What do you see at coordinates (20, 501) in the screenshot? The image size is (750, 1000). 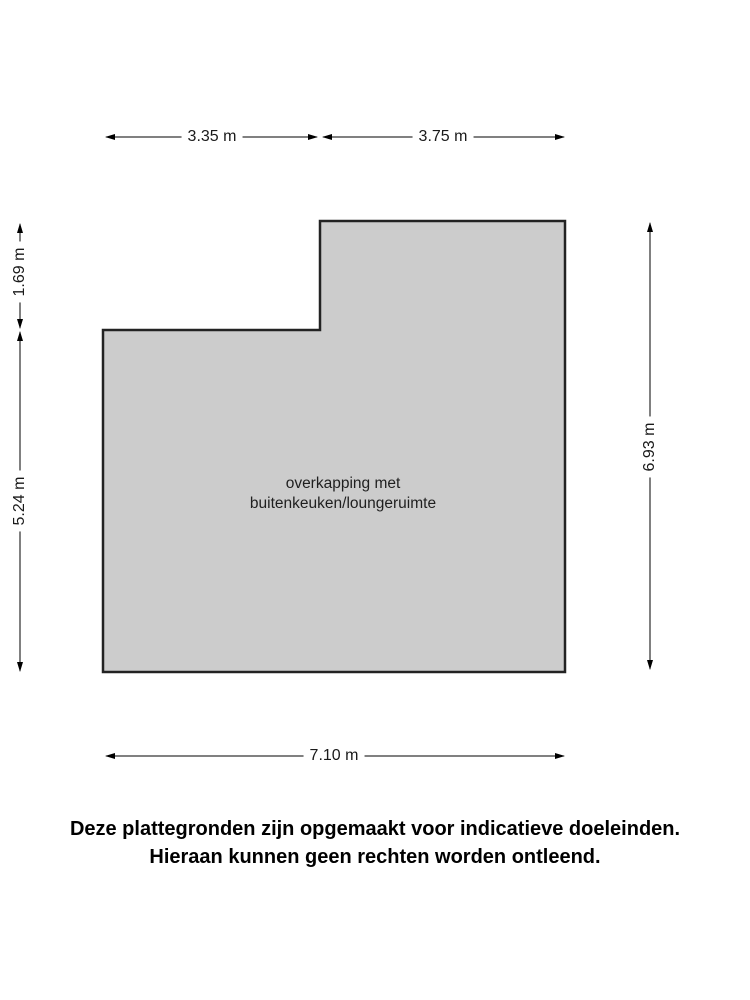 I see `dimension-label-left-lower: 5.24 m` at bounding box center [20, 501].